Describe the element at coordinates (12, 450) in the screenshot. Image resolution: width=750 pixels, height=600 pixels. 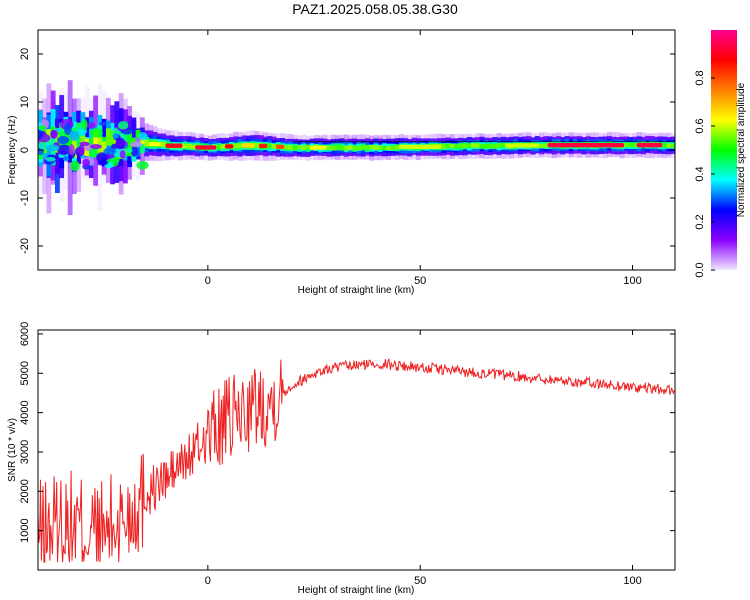
I see `snr-y-axis-label: SNR (10 * v/v)` at that location.